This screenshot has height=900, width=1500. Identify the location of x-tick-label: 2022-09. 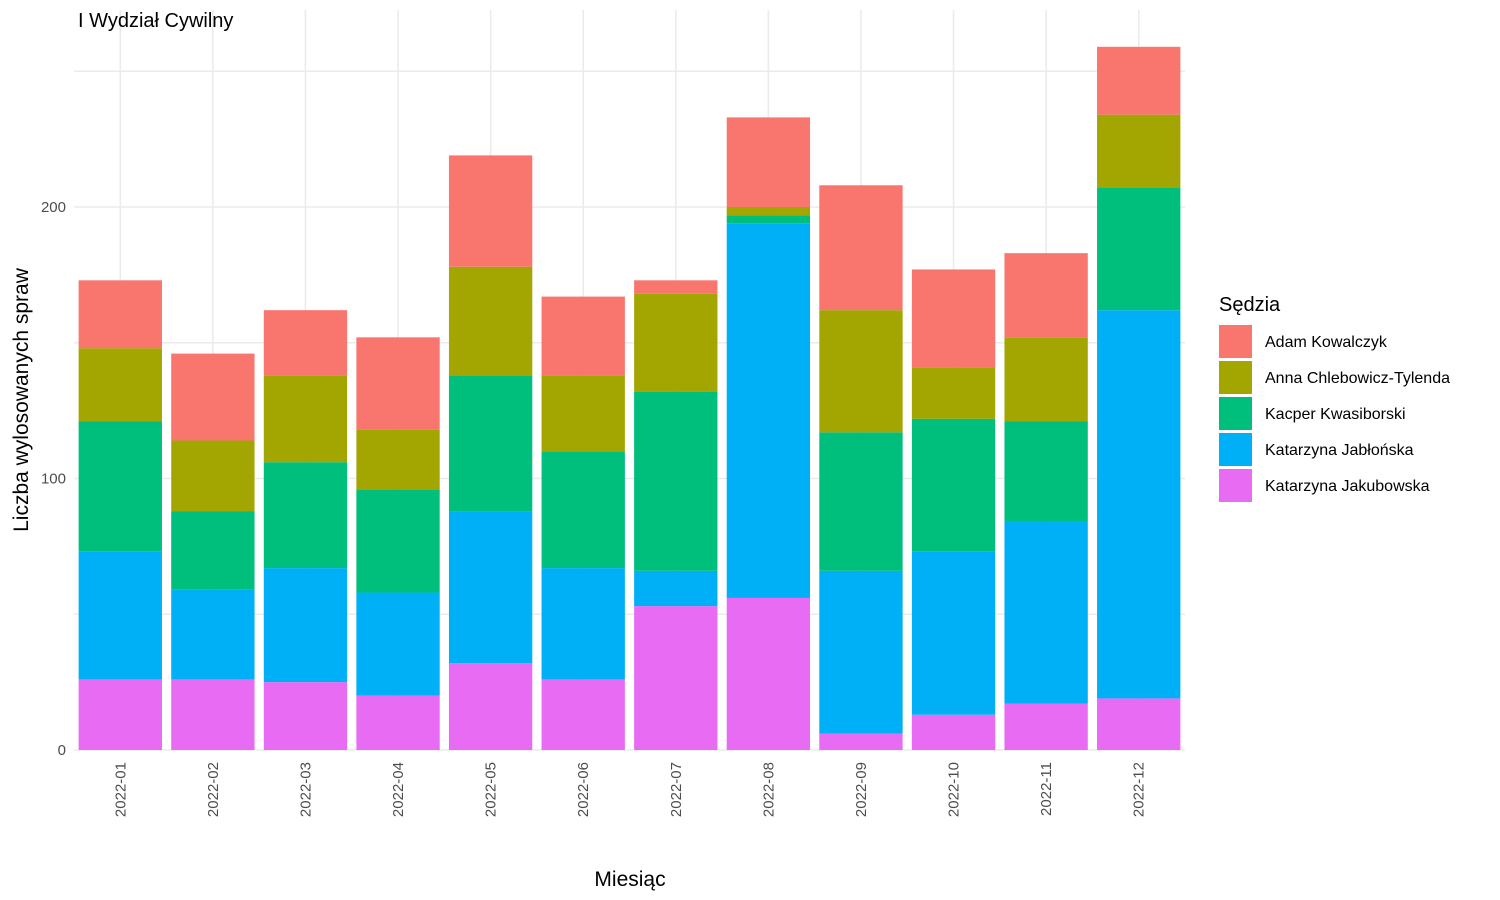
(861, 789).